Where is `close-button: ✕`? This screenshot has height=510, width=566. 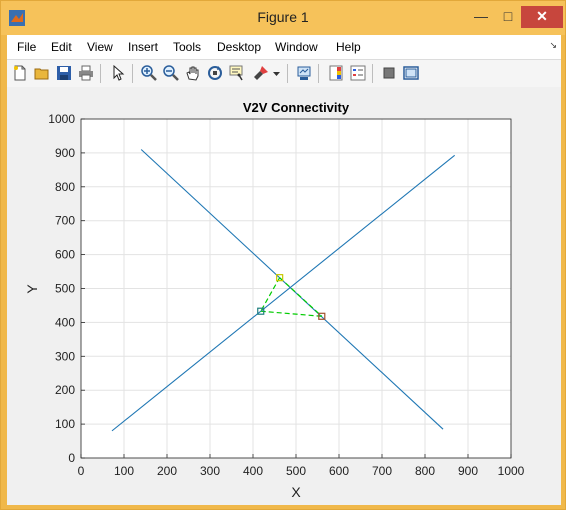 close-button: ✕ is located at coordinates (542, 17).